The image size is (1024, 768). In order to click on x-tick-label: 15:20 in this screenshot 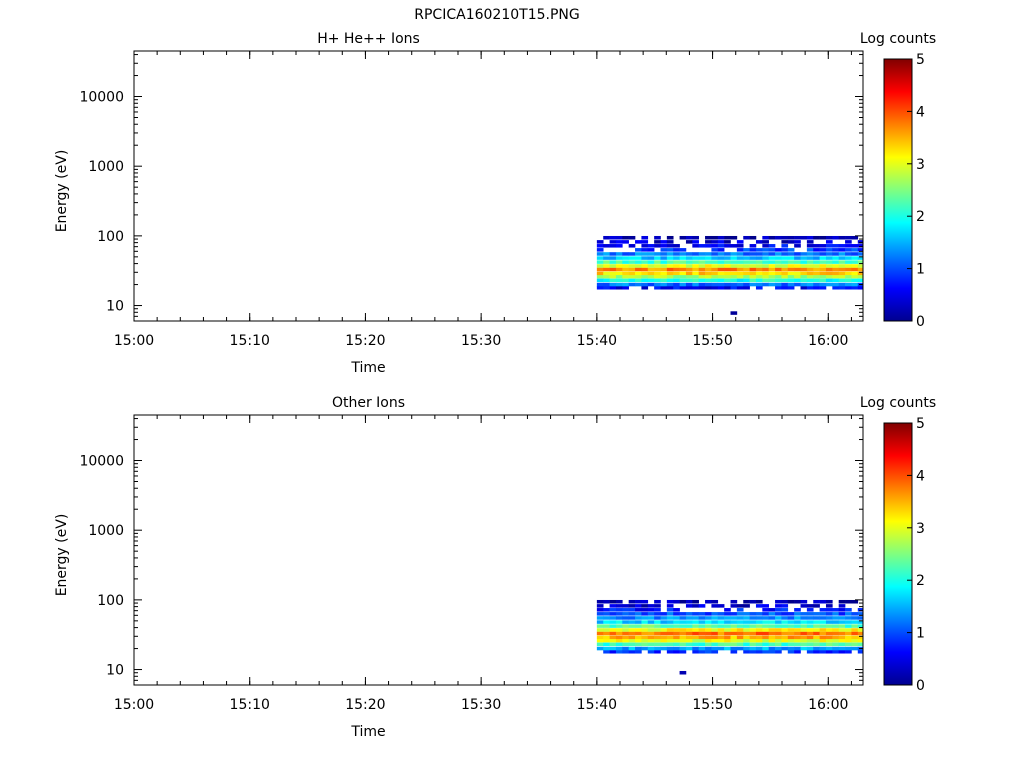, I will do `click(365, 341)`.